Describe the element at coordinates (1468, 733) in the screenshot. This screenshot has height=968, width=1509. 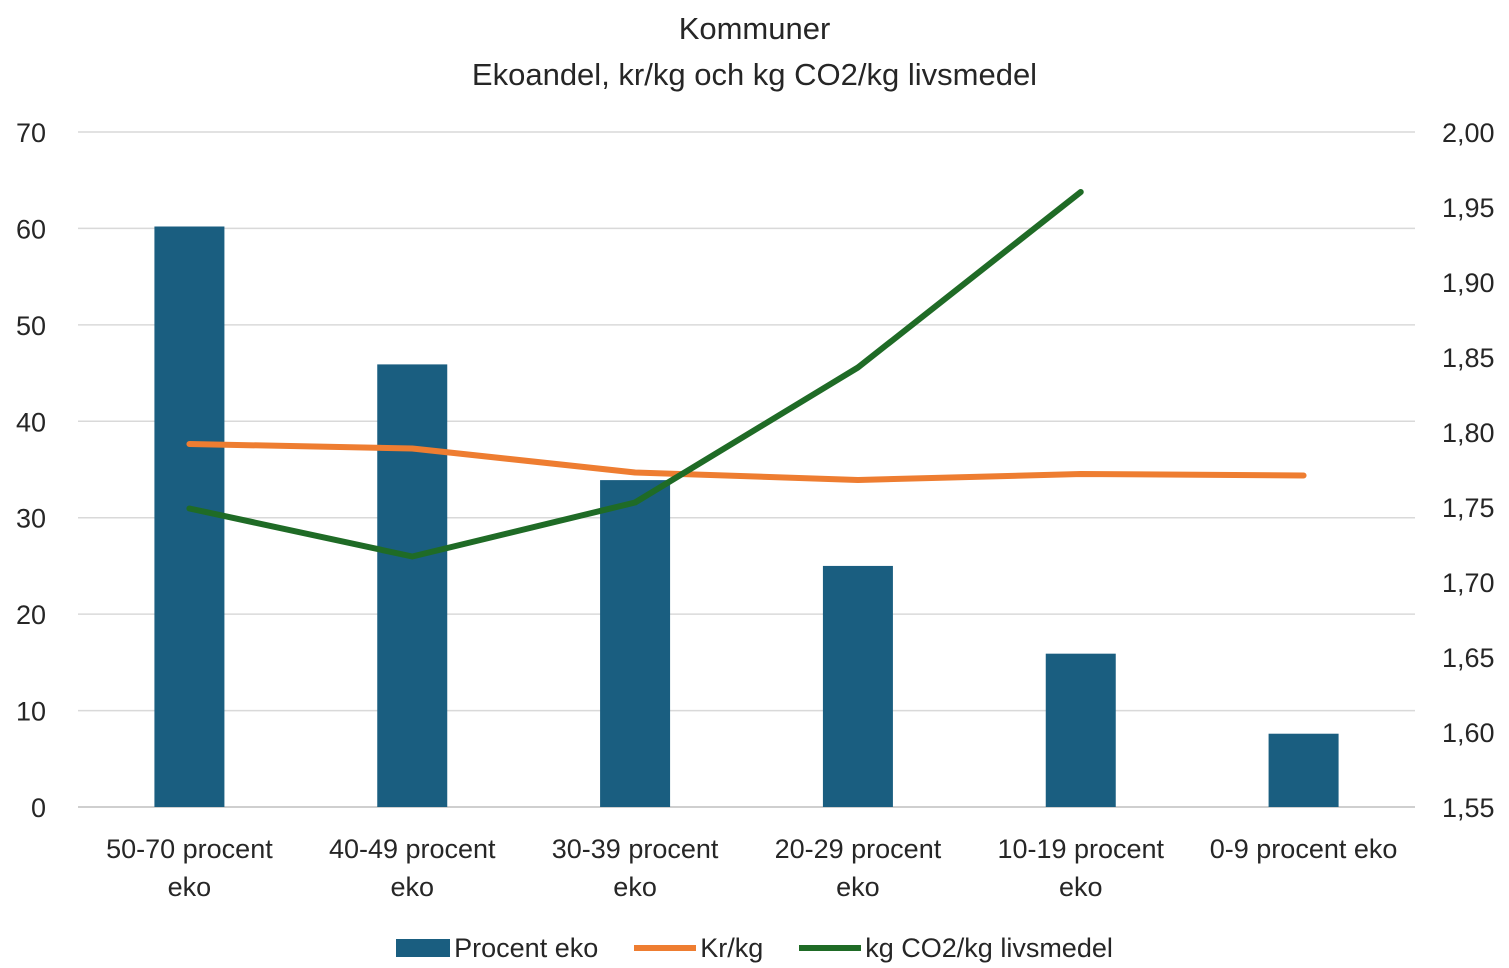
I see `y-right-tick-label: 1,60` at that location.